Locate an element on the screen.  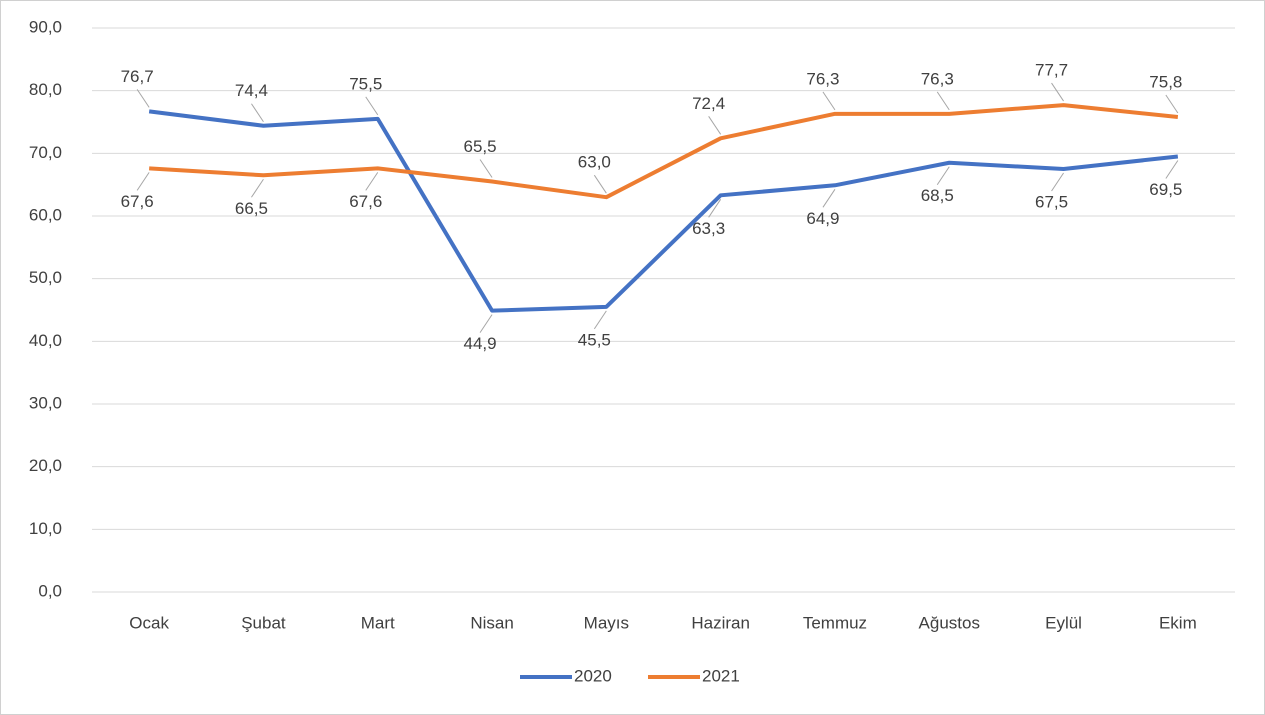
y-tick-label: 10,0 is located at coordinates (45, 528).